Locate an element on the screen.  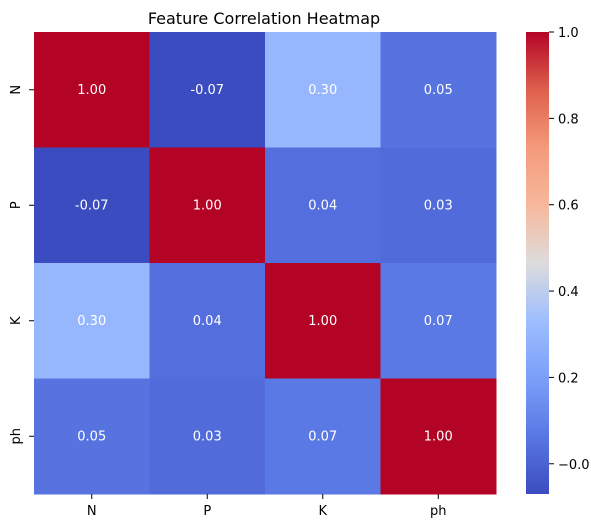
heatmap-cell-P-ph is located at coordinates (438, 205).